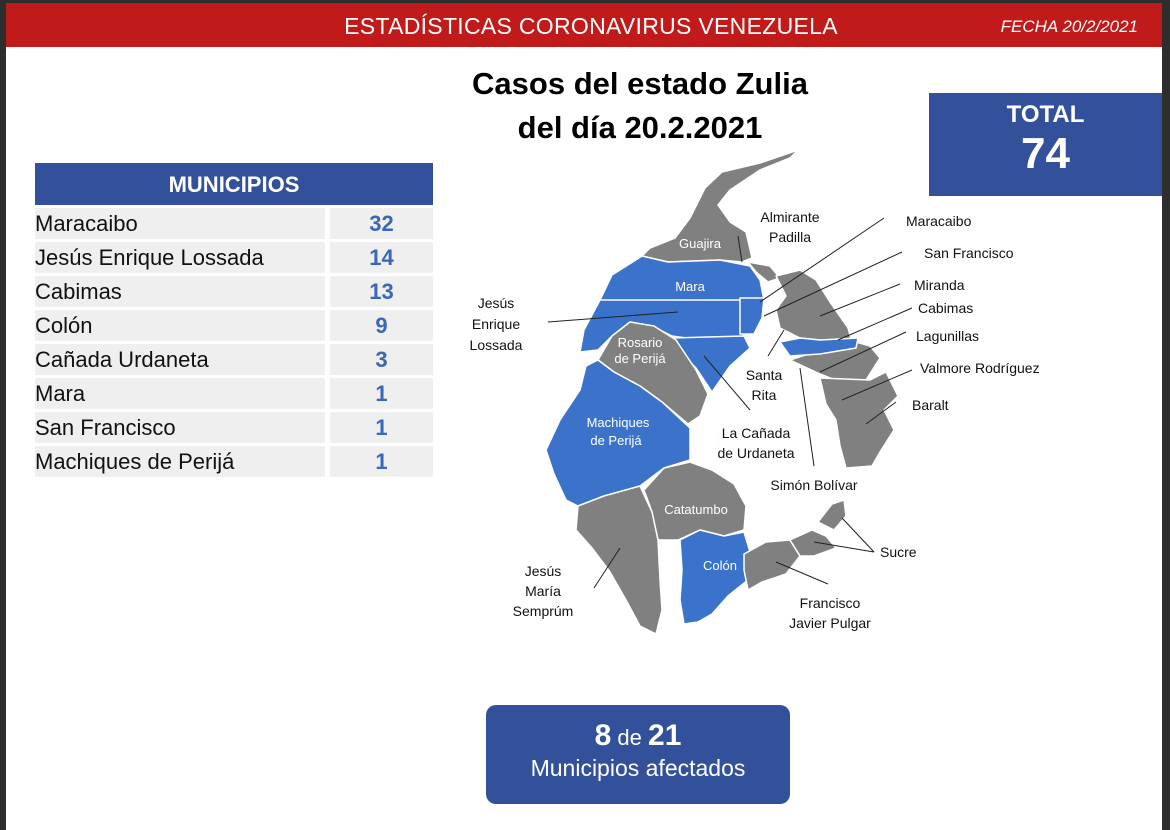  Describe the element at coordinates (1166, 415) in the screenshot. I see `frame-right` at that location.